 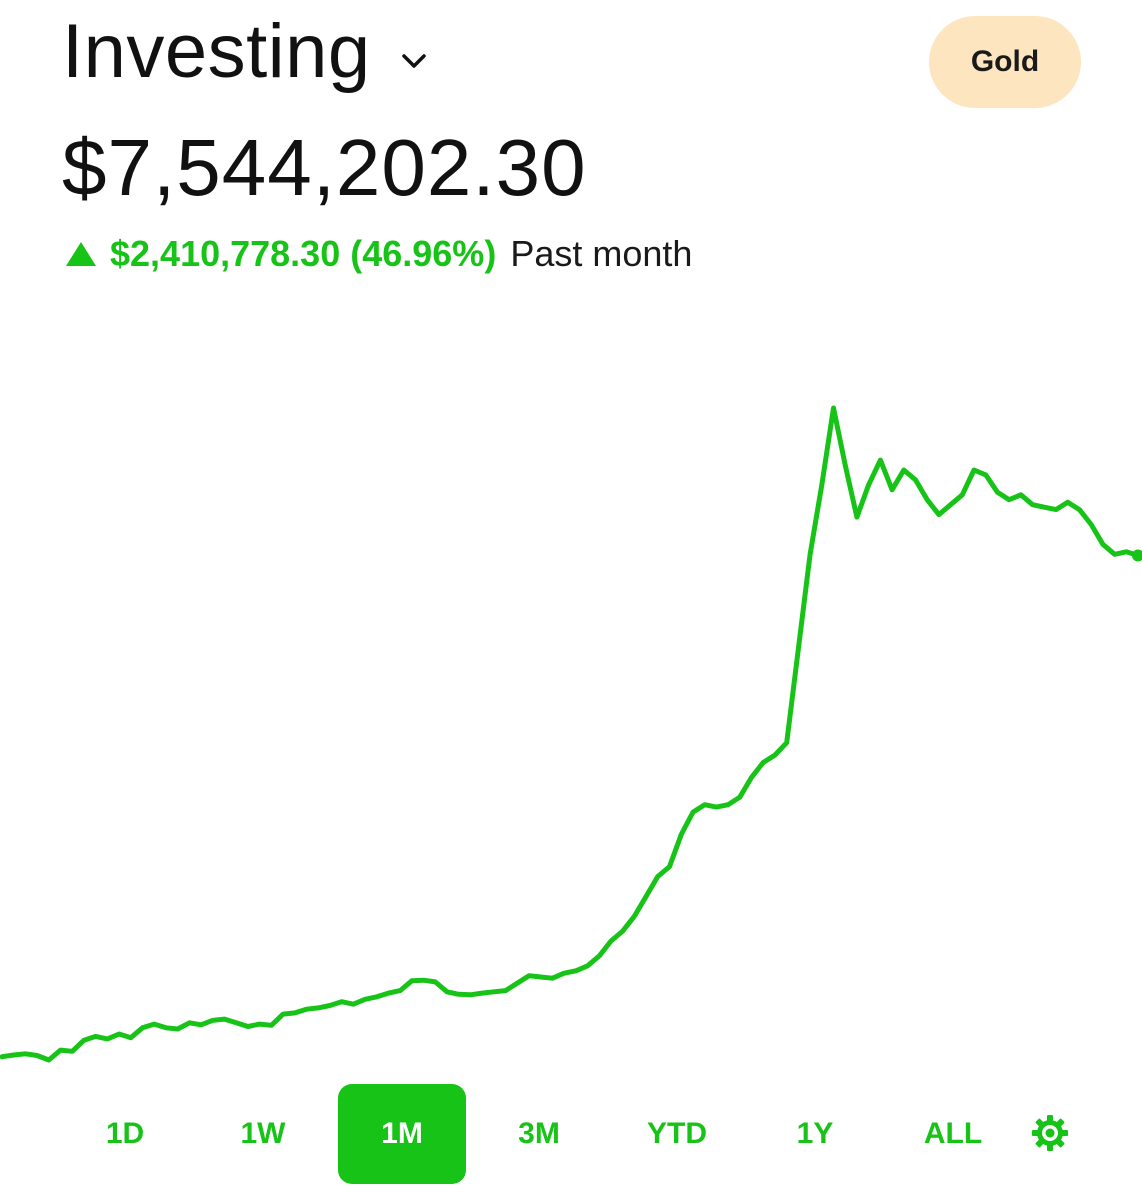 I want to click on chevron-down-icon, so click(x=414, y=61).